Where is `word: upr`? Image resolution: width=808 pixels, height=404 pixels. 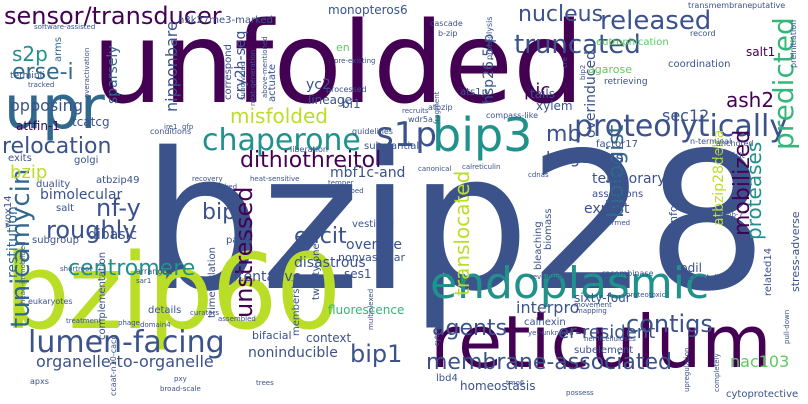 word: upr is located at coordinates (54, 108).